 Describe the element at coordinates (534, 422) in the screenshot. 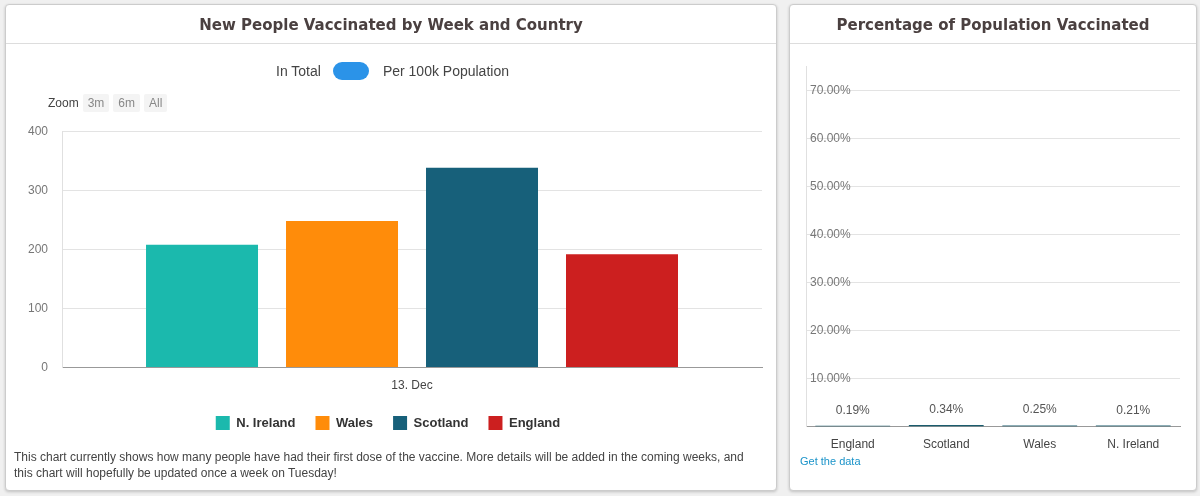

I see `legend-label: England` at that location.